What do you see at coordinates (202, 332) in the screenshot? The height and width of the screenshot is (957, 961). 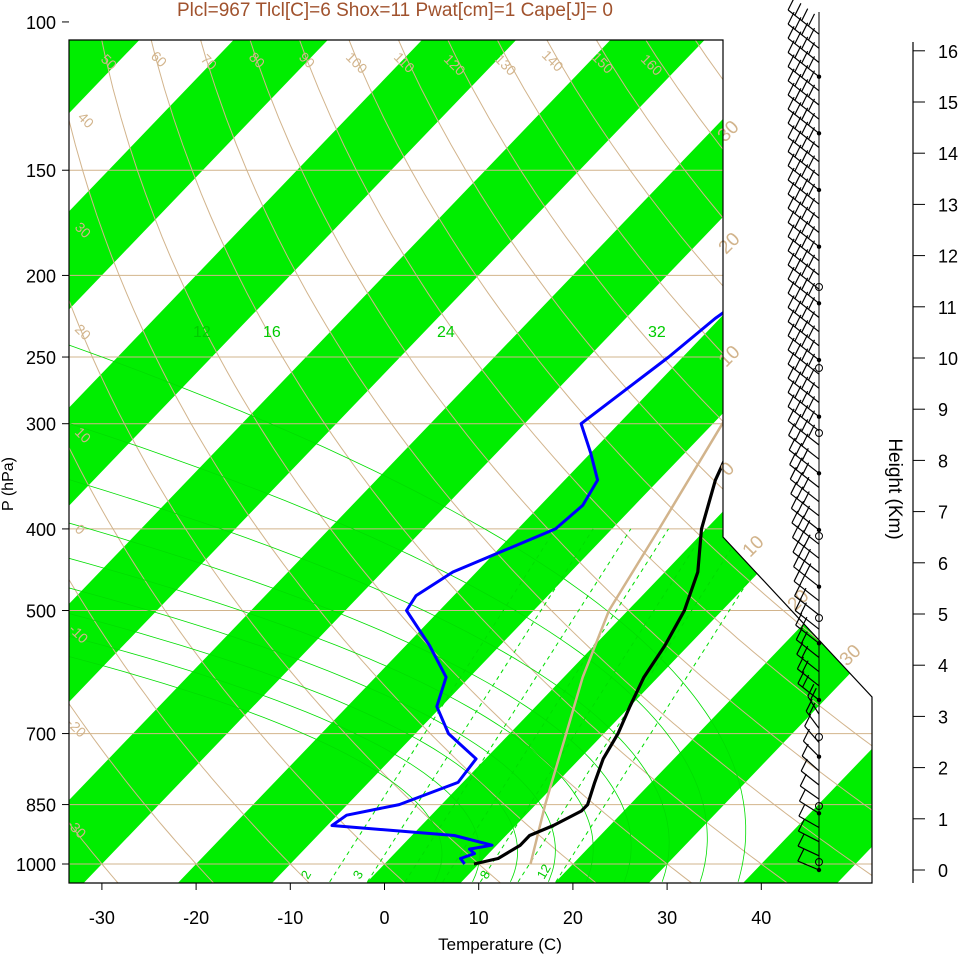 I see `moist-adiabat-label: 12` at bounding box center [202, 332].